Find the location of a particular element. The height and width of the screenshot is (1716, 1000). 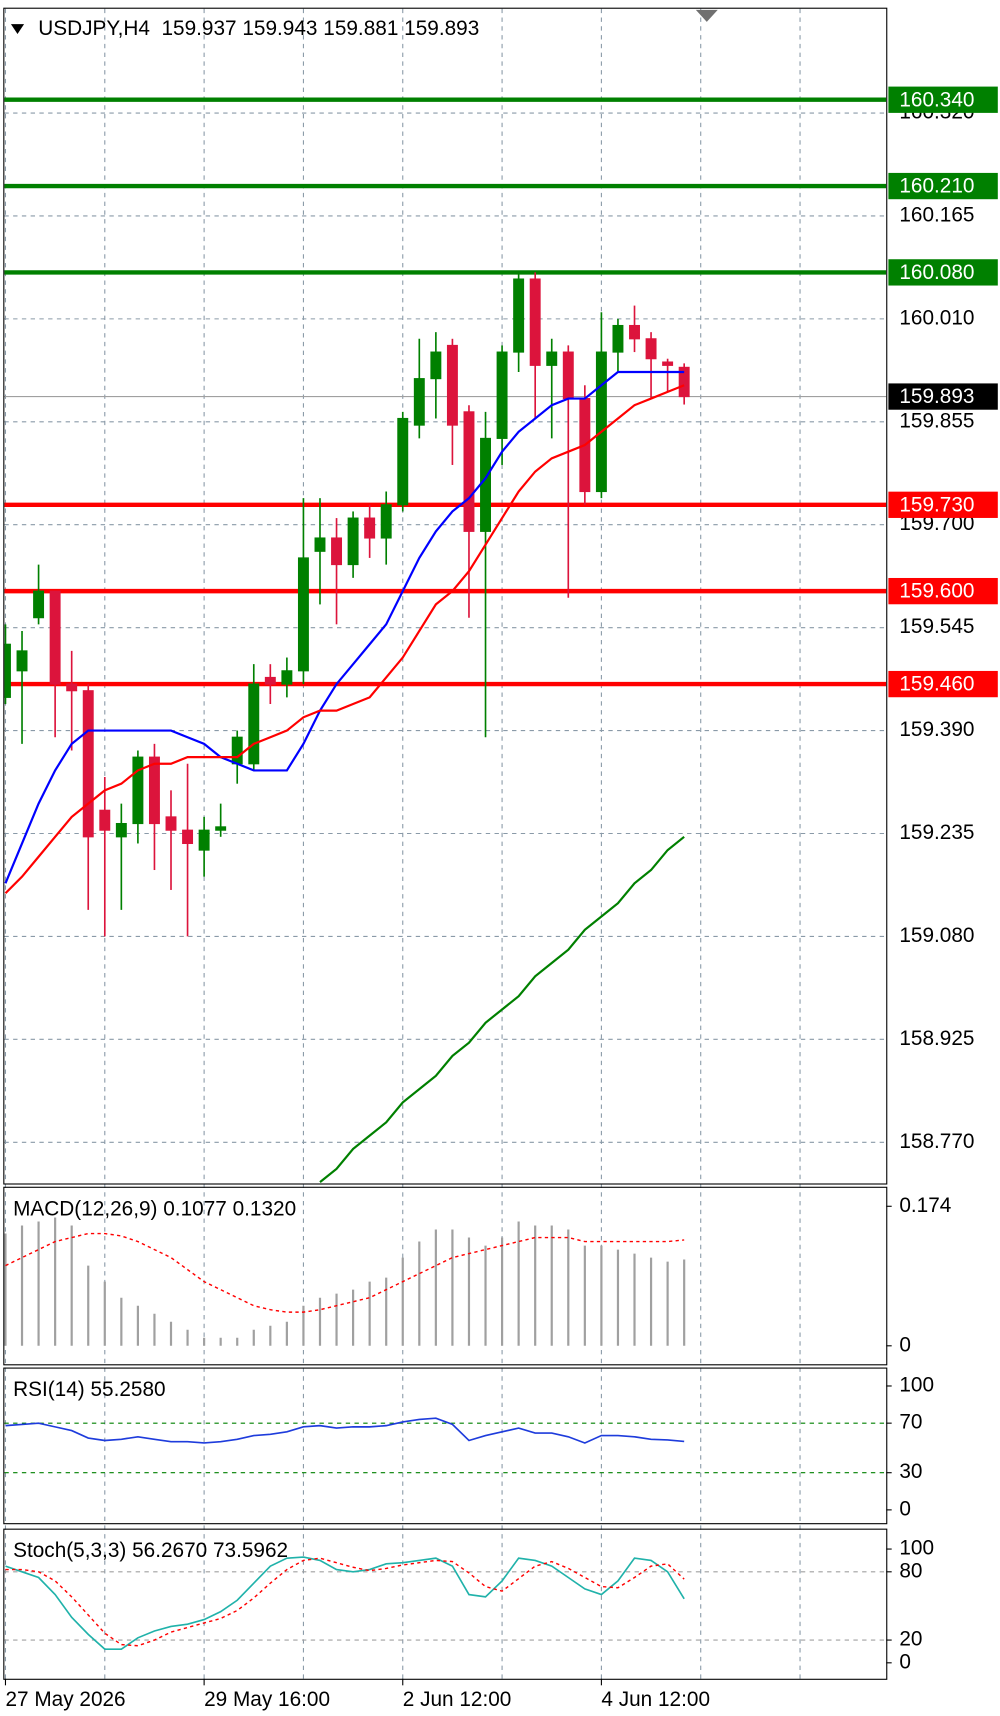

y-tick-label: 159.235 is located at coordinates (936, 832).